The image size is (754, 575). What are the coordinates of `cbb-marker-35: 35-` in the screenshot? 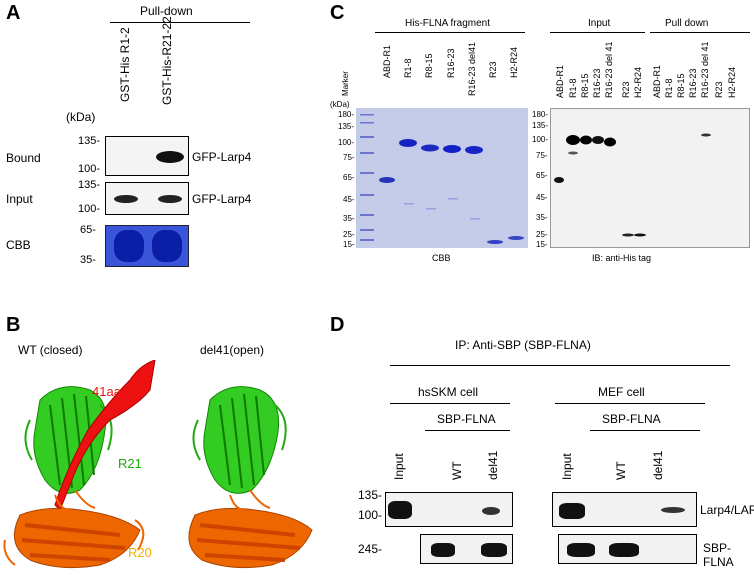 It's located at (88, 260).